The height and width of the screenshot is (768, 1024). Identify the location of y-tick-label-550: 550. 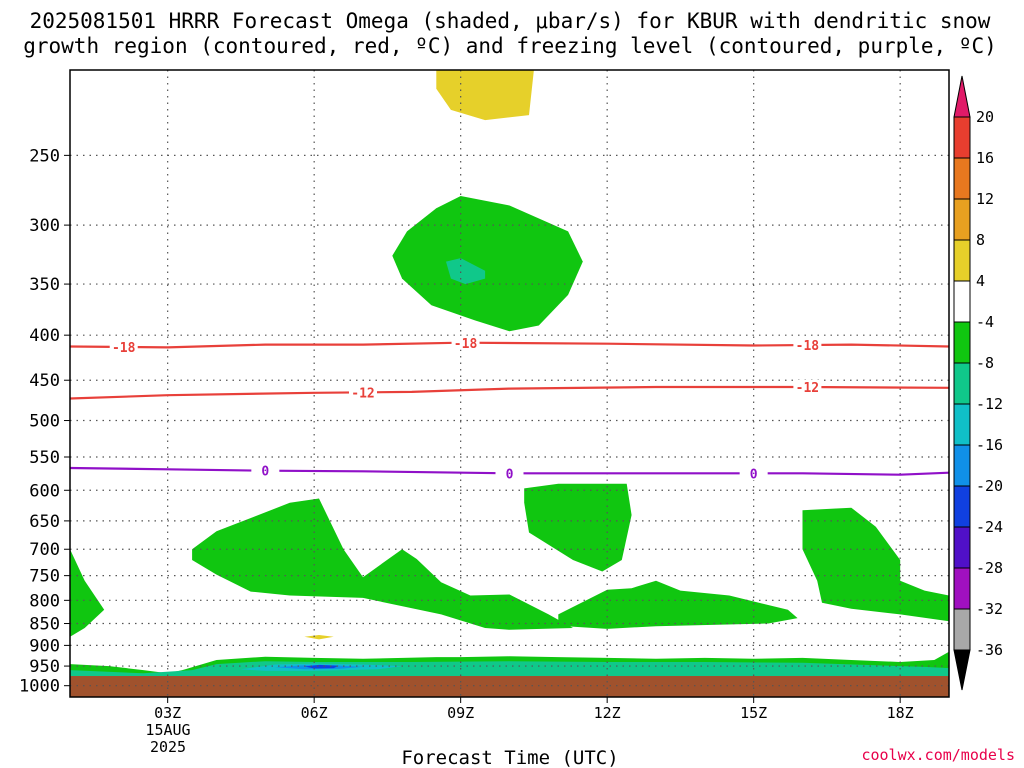
(44, 458).